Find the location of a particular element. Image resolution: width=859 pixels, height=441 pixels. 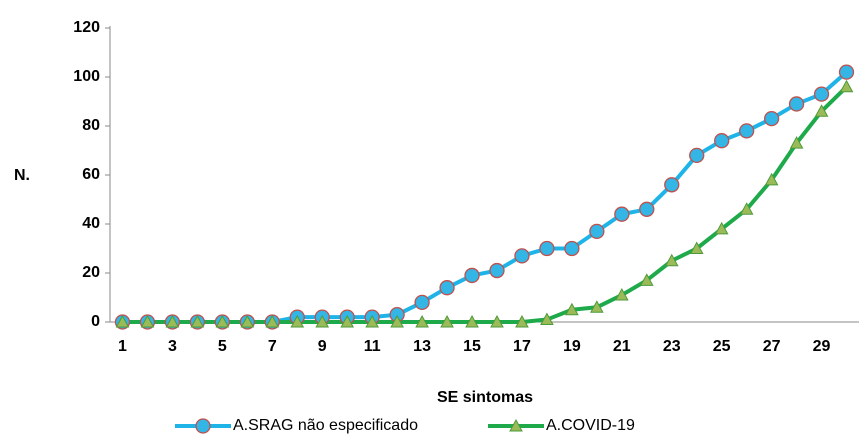

x-tick-label: 19 is located at coordinates (572, 346).